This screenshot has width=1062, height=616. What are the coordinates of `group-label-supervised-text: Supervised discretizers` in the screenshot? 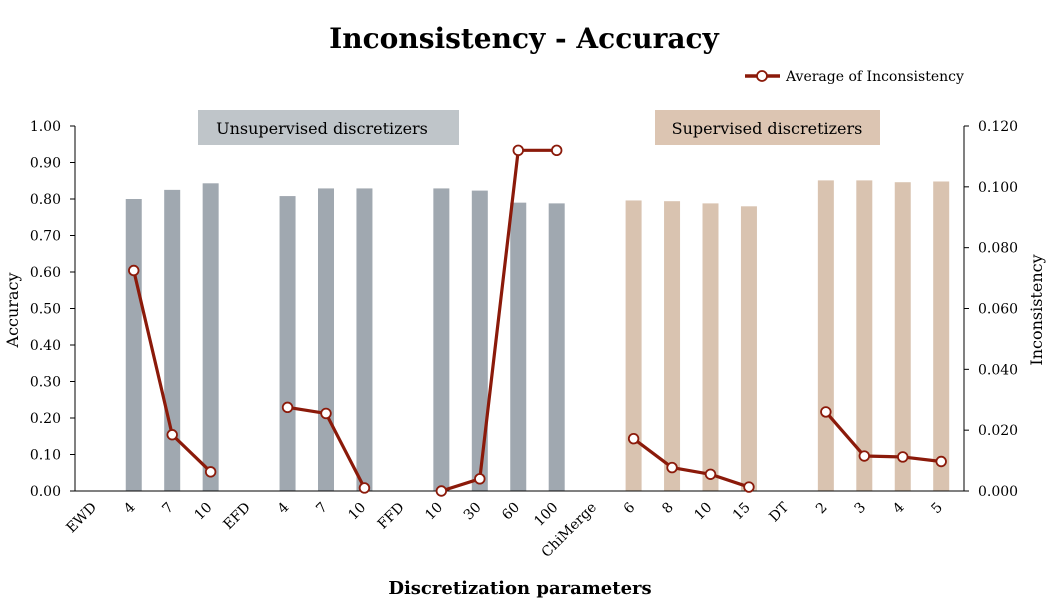 It's located at (767, 128).